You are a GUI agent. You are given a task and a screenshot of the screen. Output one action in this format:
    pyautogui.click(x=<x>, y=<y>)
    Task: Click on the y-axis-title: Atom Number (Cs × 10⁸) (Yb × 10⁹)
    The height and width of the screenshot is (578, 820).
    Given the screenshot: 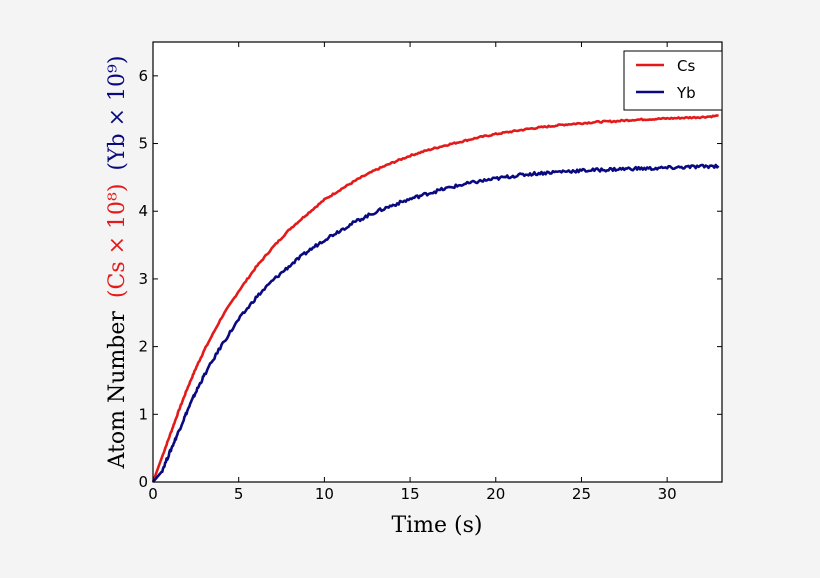 What is the action you would take?
    pyautogui.click(x=117, y=263)
    